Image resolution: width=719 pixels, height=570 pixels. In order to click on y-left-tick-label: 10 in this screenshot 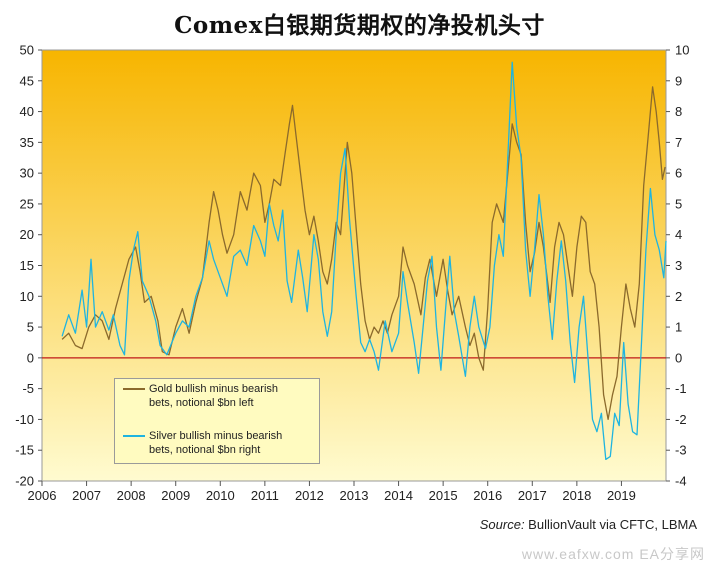, I will do `click(27, 296)`.